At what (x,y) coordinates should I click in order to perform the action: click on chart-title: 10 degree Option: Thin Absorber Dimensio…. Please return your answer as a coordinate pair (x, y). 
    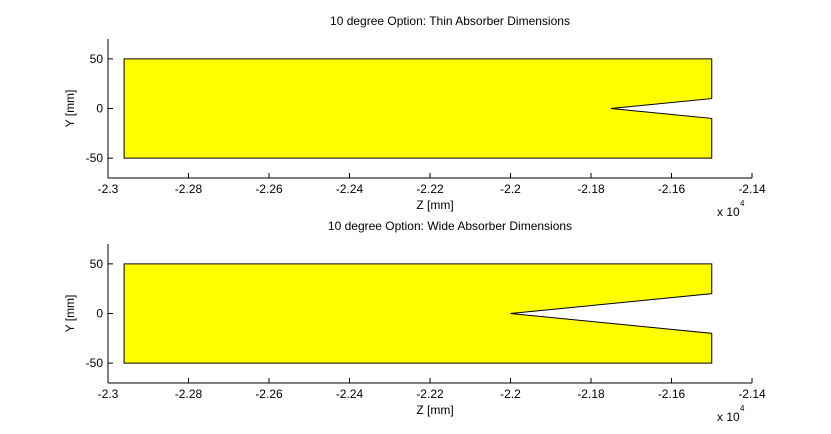
    Looking at the image, I should click on (450, 21).